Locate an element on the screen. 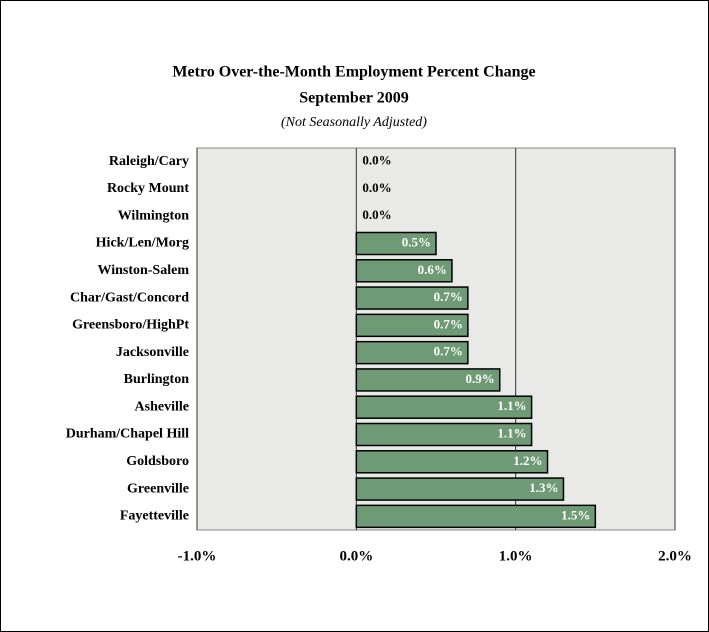  chart-note: (Not Seasonally Adjusted) is located at coordinates (354, 122).